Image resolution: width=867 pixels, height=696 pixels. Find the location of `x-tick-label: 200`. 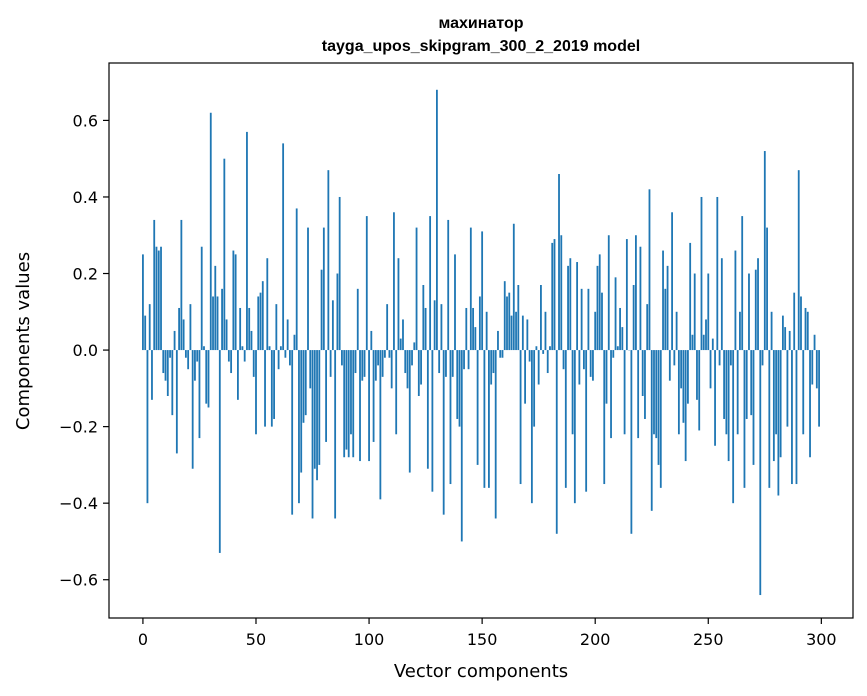

x-tick-label: 200 is located at coordinates (595, 639).